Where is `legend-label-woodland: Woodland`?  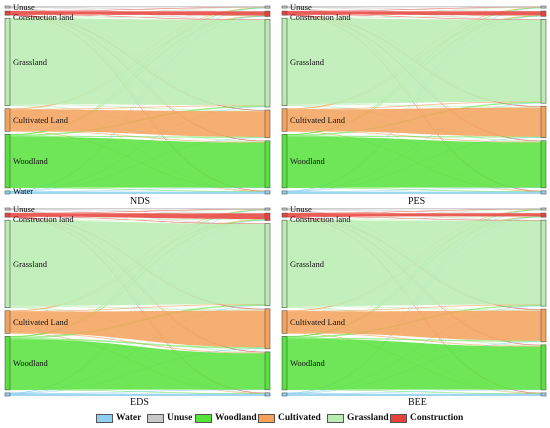
legend-label-woodland: Woodland is located at coordinates (236, 418).